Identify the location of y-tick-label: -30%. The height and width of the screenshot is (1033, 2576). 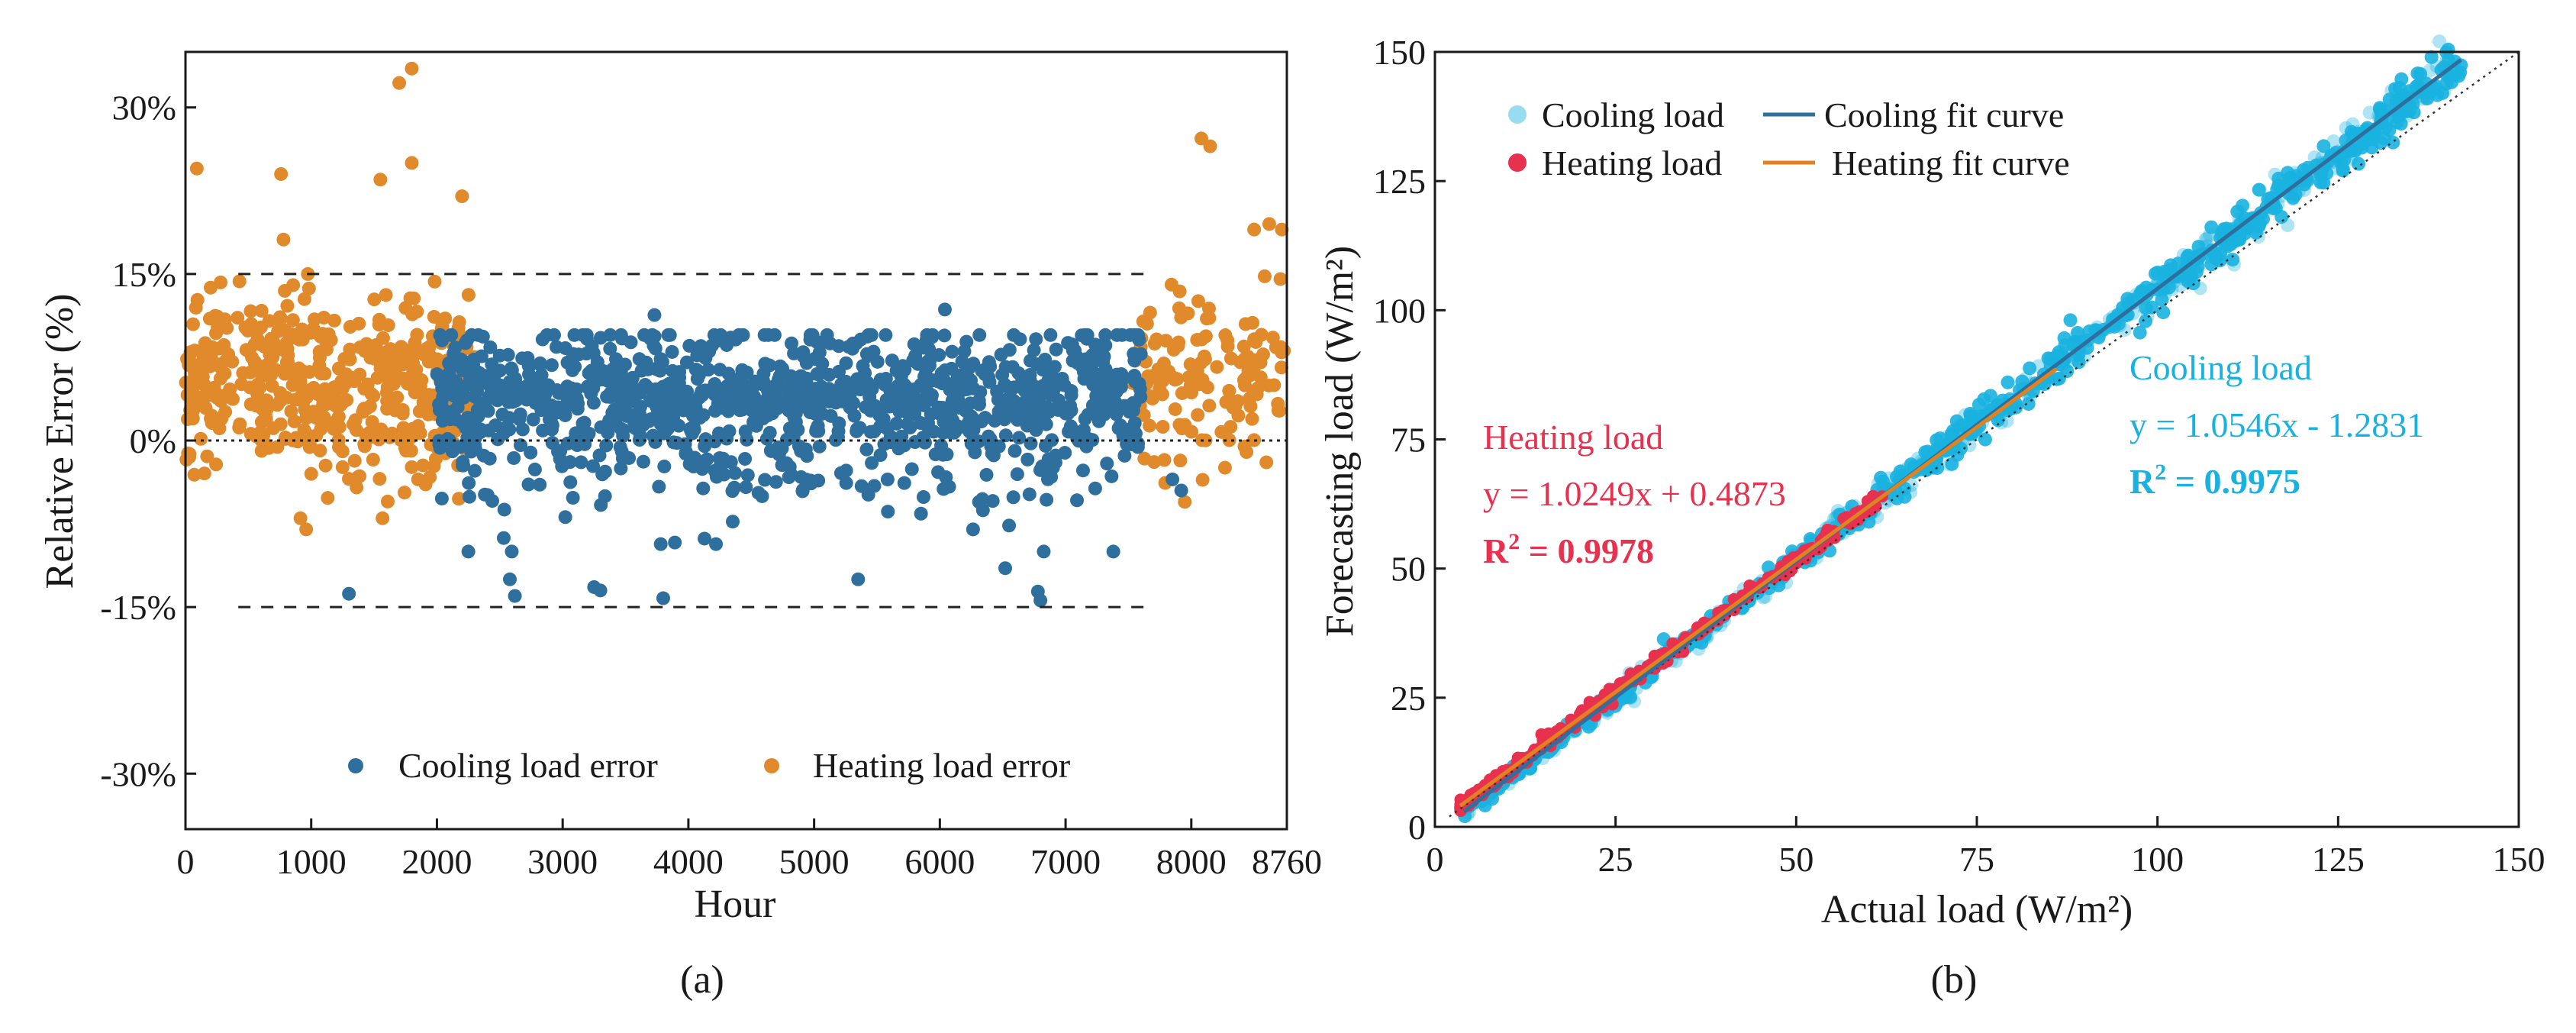
(138, 773).